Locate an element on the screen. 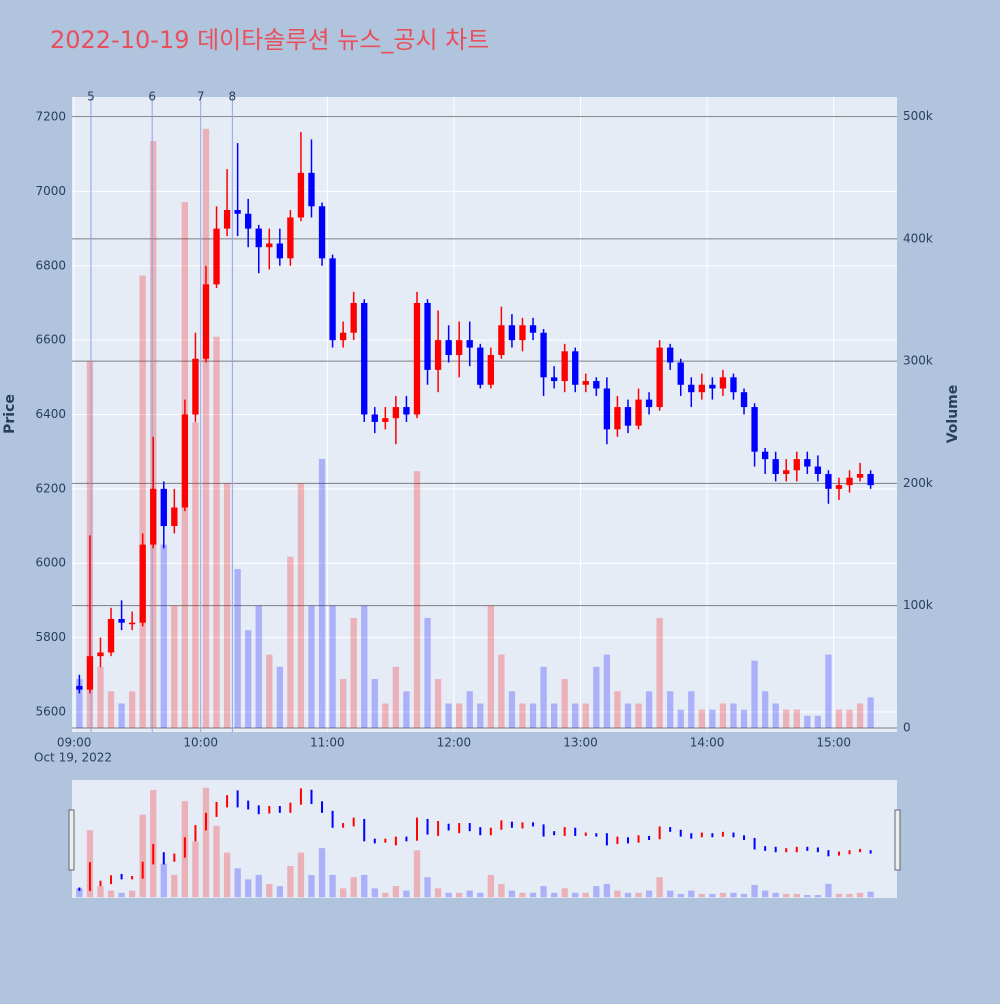  x-tick-label: 10:00 is located at coordinates (200, 743).